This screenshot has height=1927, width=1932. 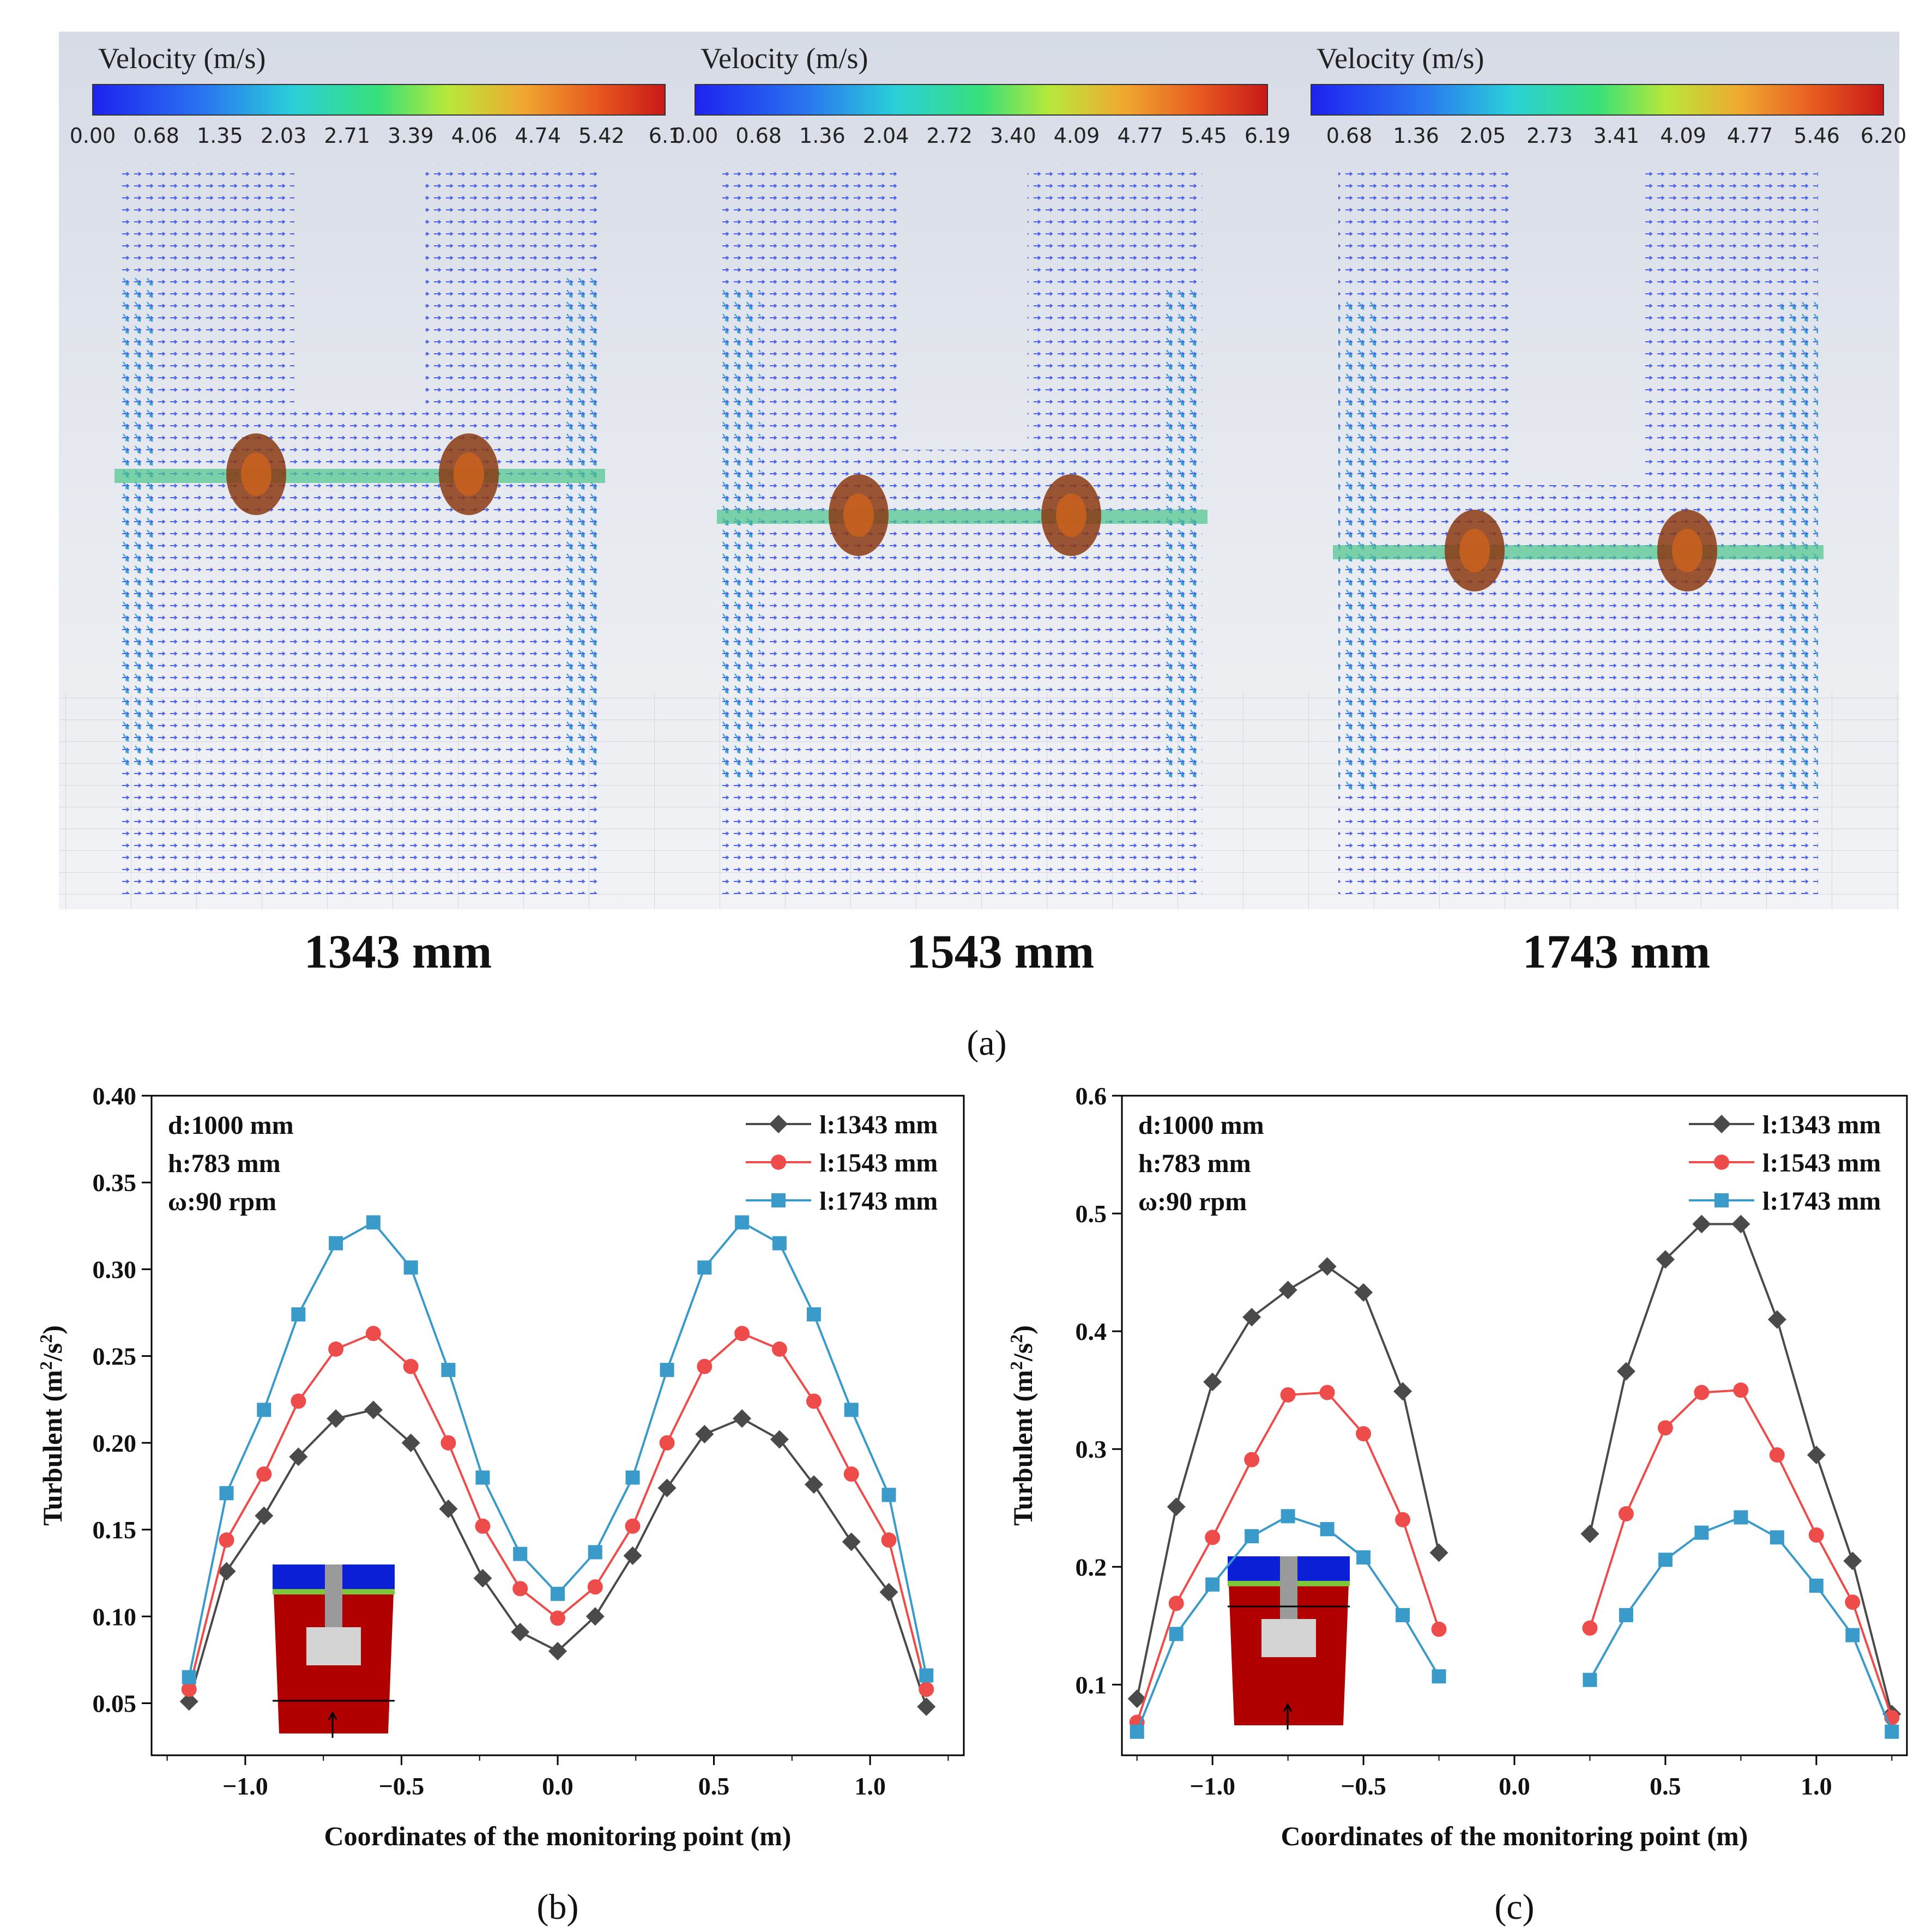 What do you see at coordinates (115, 1356) in the screenshot?
I see `y-tick-label: 0.25` at bounding box center [115, 1356].